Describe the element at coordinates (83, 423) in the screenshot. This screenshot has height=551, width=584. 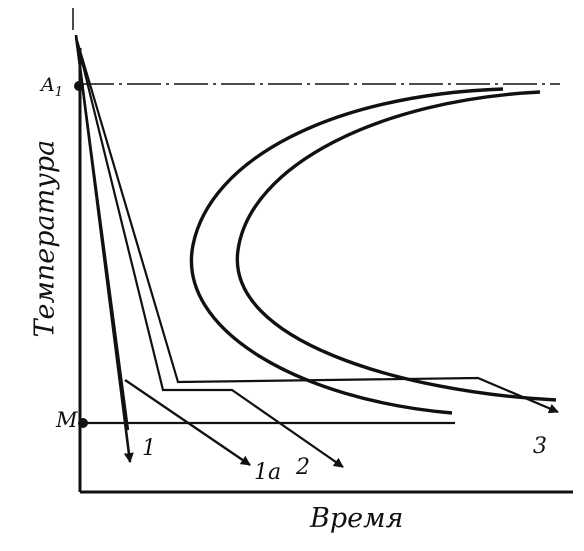
I see `m-point` at that location.